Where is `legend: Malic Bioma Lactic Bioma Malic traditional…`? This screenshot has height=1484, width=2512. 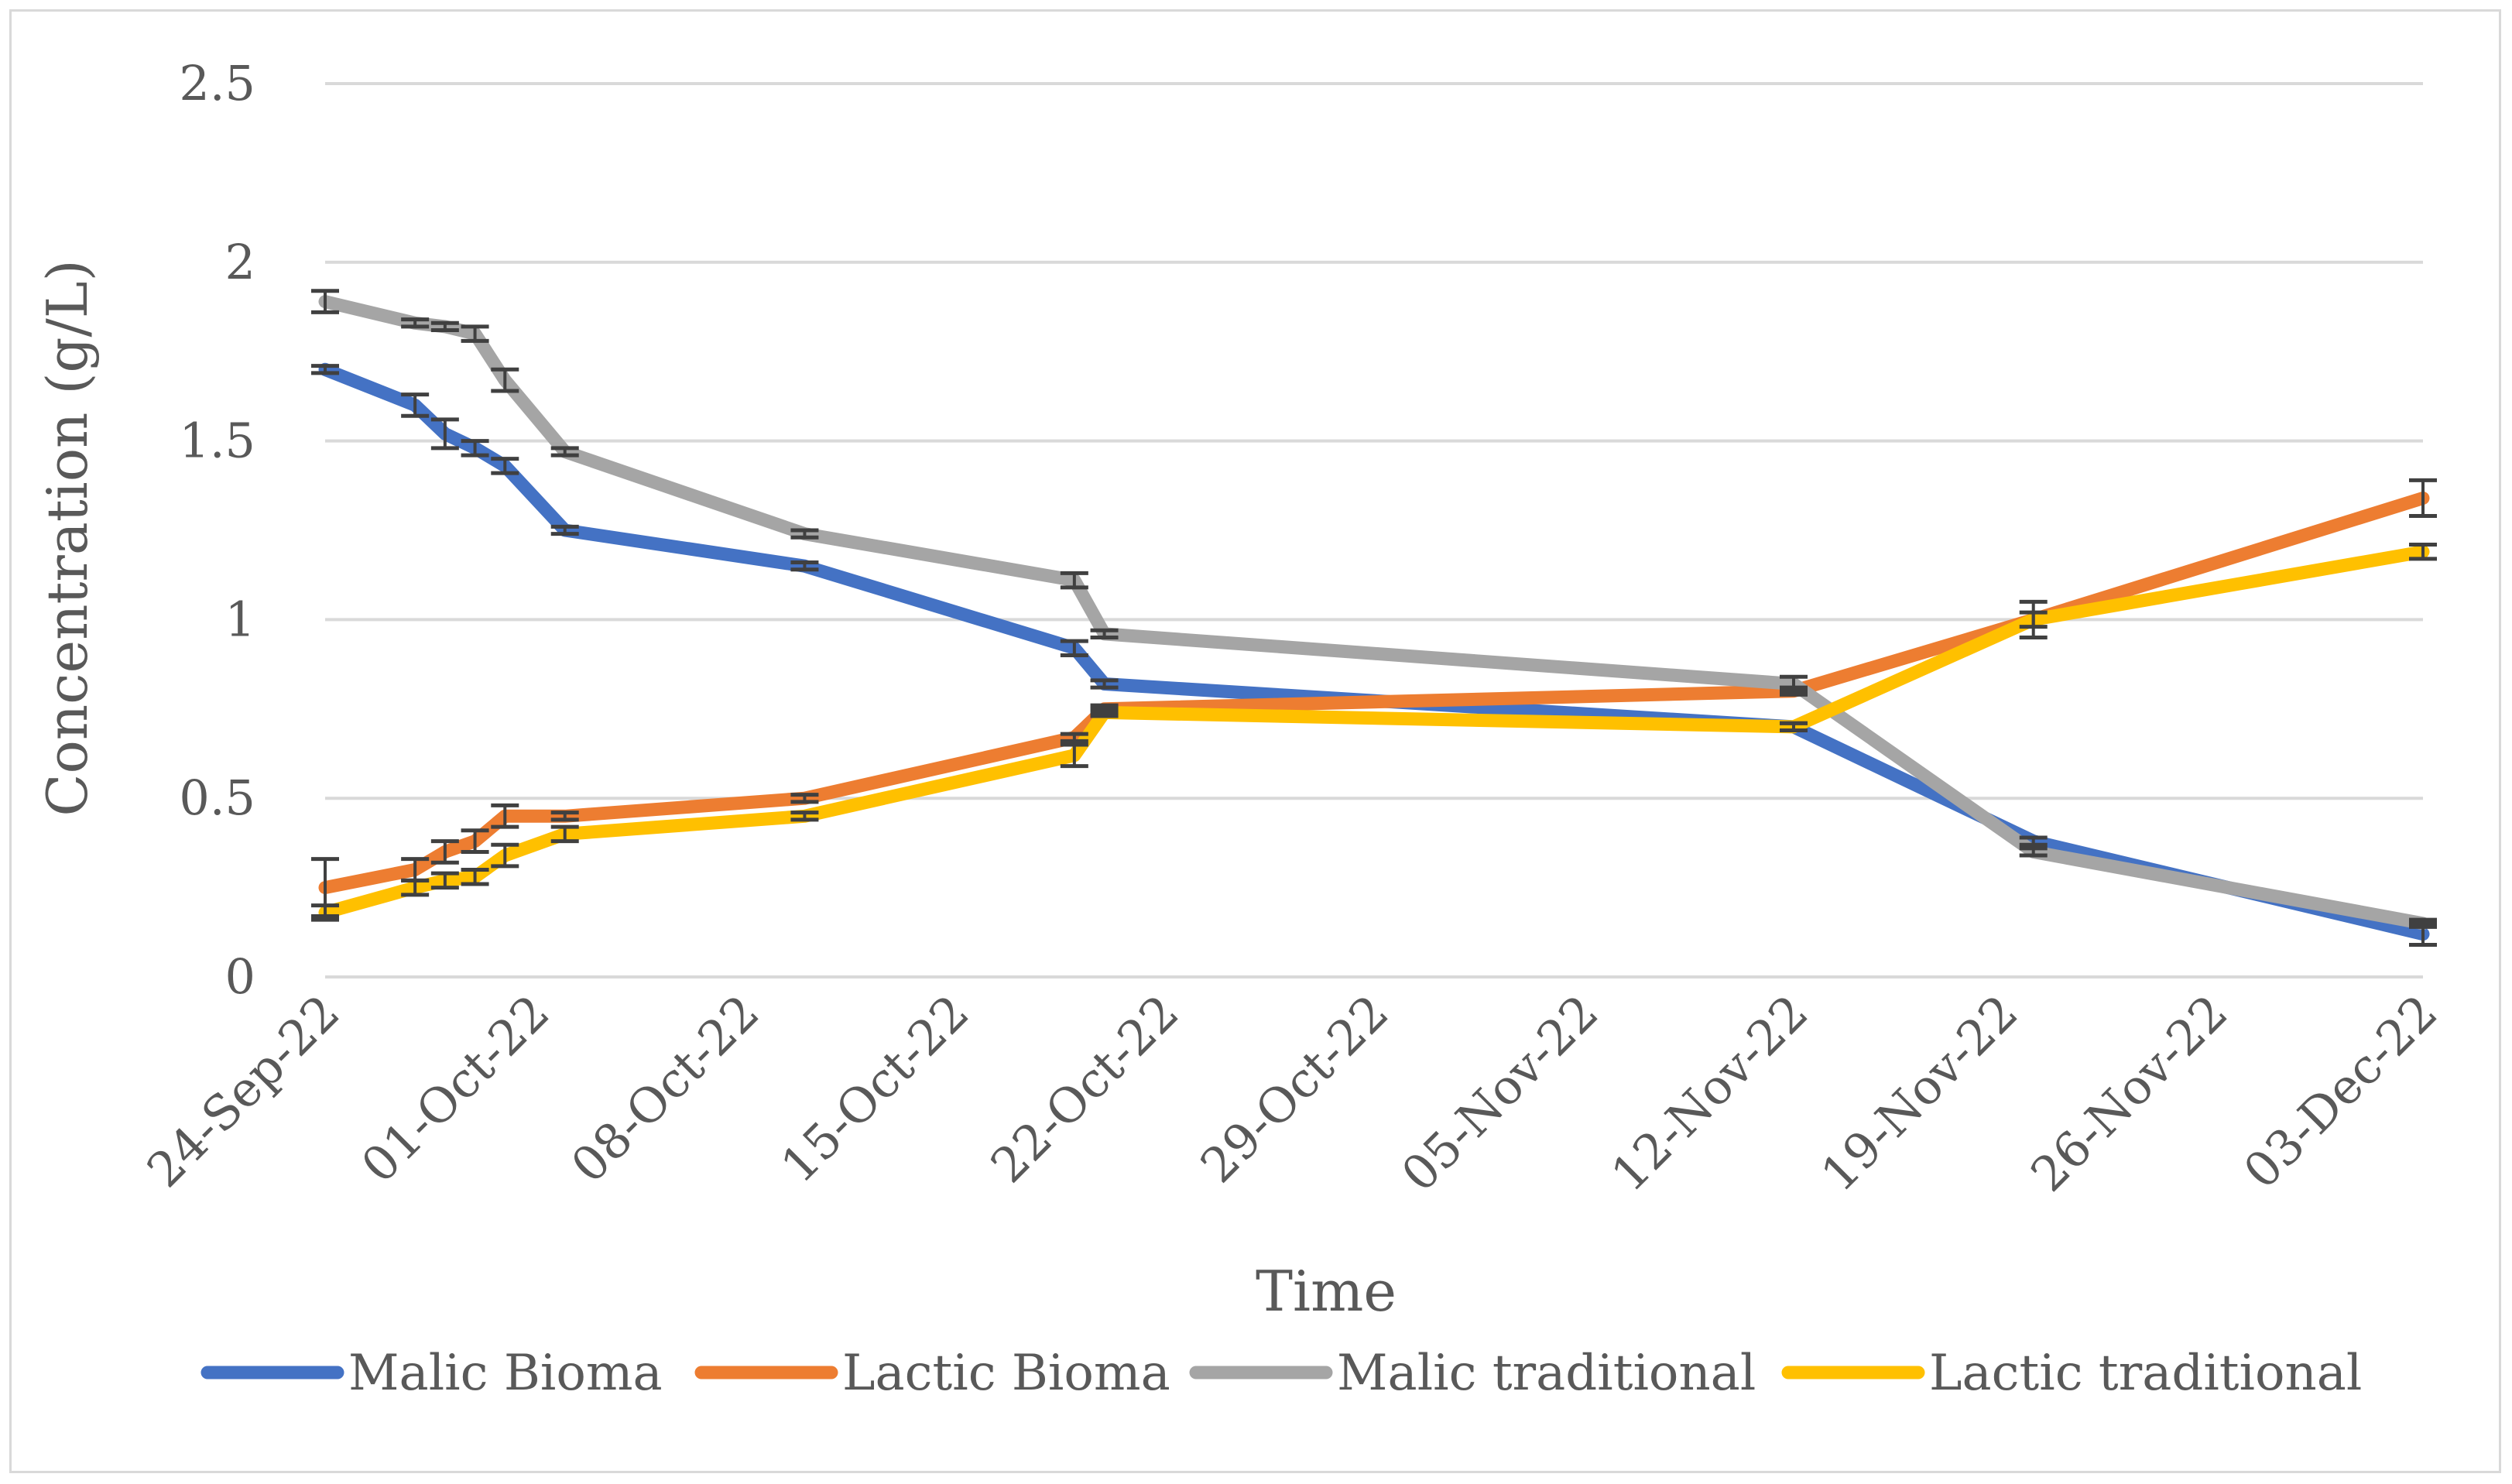 legend: Malic Bioma Lactic Bioma Malic traditional… is located at coordinates (1281, 1373).